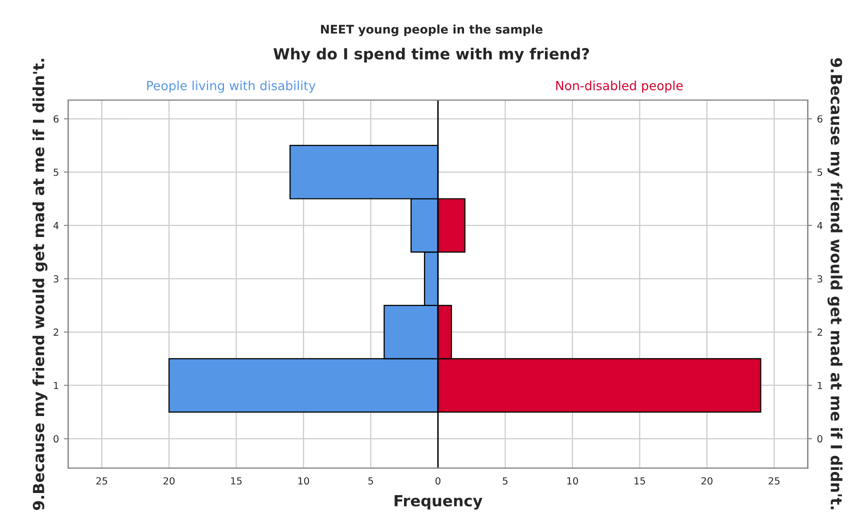  Describe the element at coordinates (835, 284) in the screenshot. I see `y2-axis-title: 9.Because my friend would get mad at me if I didn't.` at that location.